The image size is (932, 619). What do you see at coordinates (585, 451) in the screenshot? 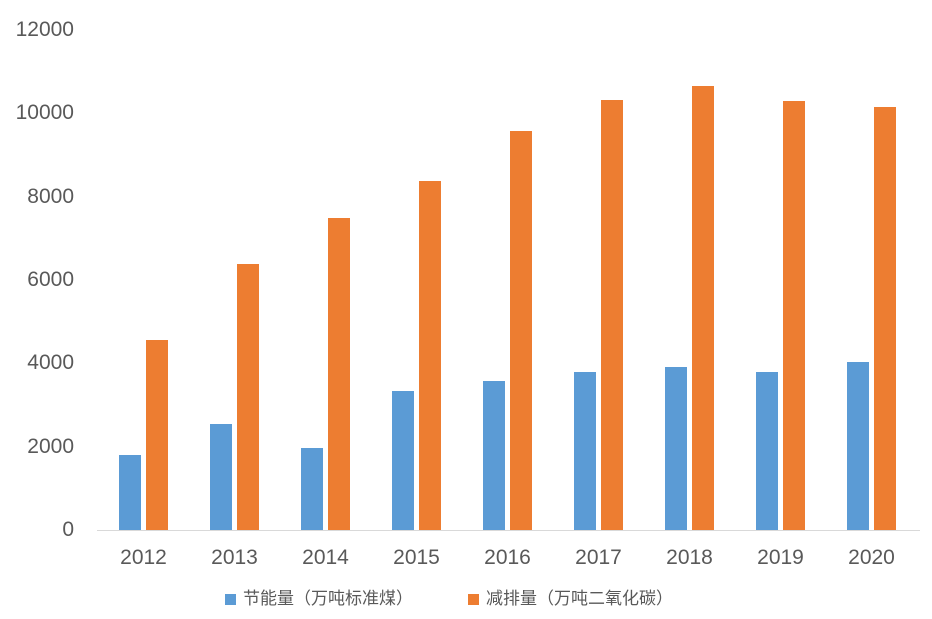
I see `bar-series1-2017` at bounding box center [585, 451].